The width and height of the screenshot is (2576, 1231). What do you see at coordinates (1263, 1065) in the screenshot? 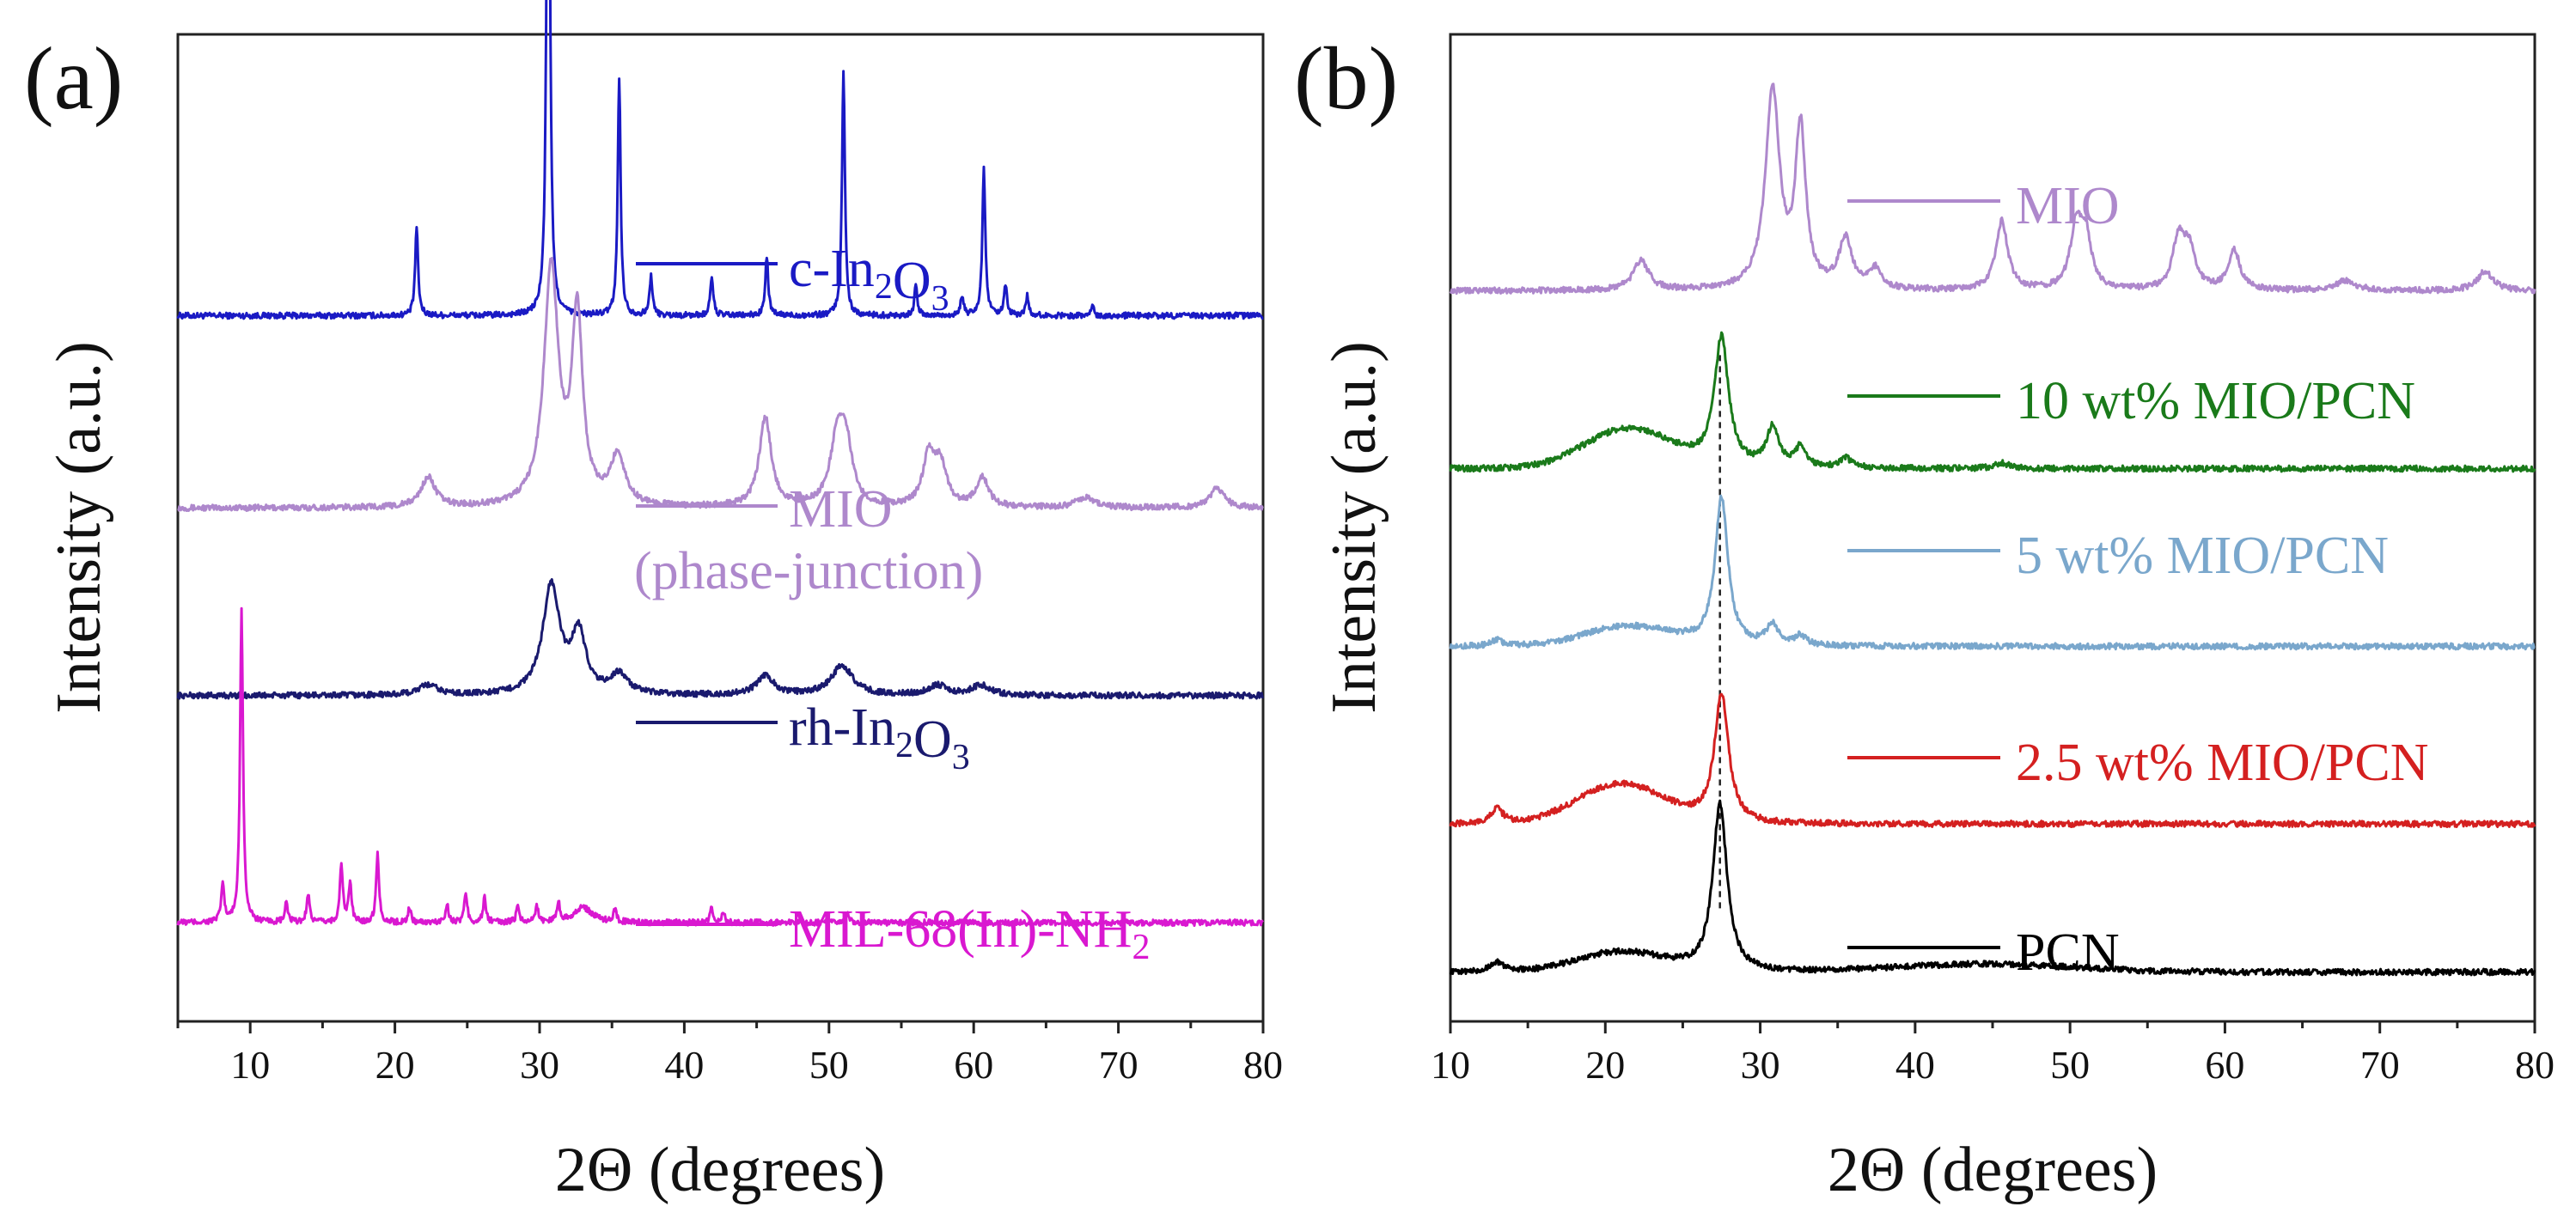
I see `panel-a-x-tick-label: 80` at bounding box center [1263, 1065].